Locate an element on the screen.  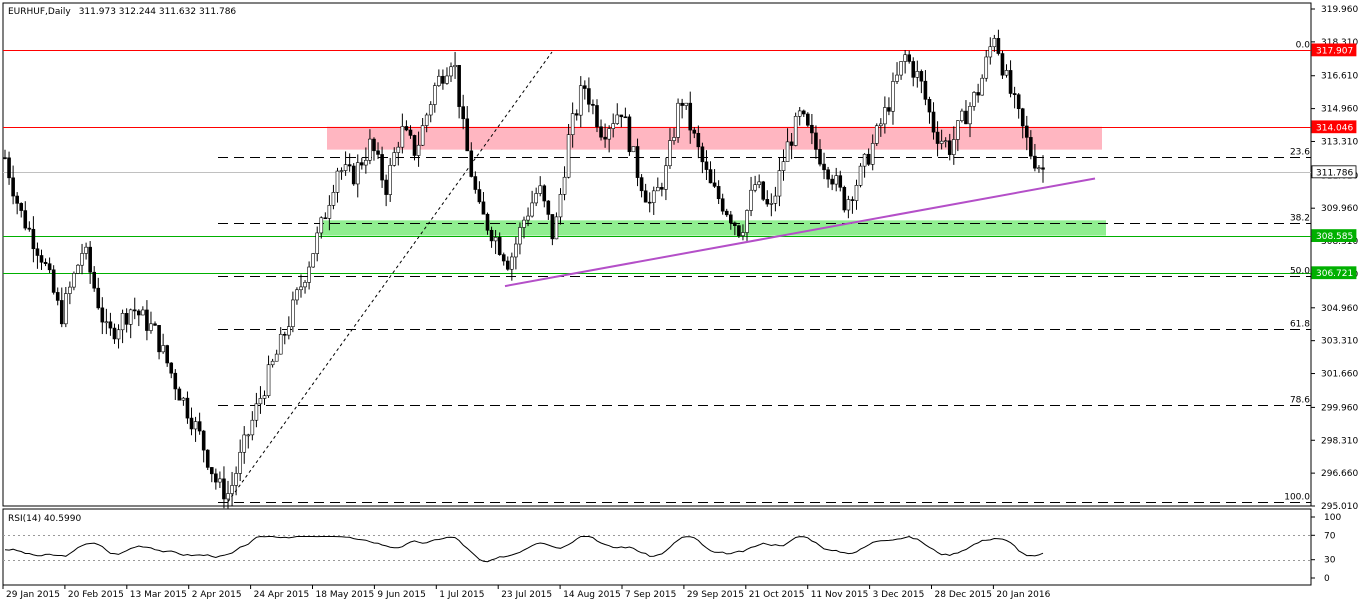
x-tick-label: 9 Jun 2015 is located at coordinates (401, 595).